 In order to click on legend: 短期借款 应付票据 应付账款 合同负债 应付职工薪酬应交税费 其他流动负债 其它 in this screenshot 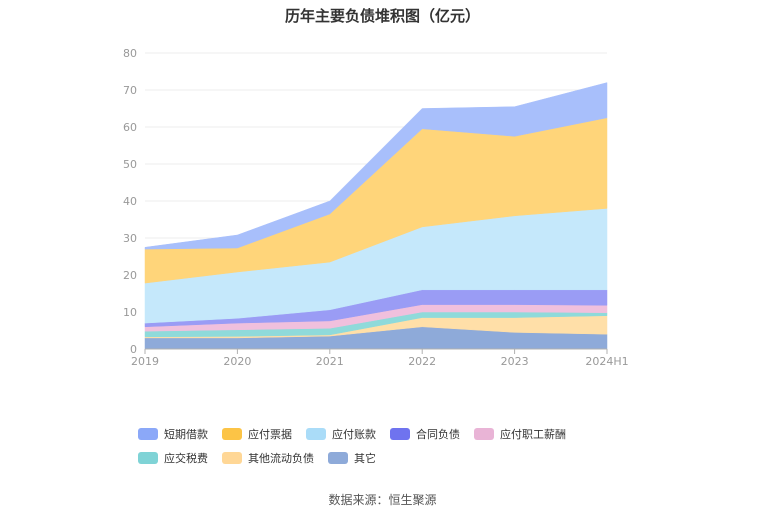, I will do `click(398, 449)`.